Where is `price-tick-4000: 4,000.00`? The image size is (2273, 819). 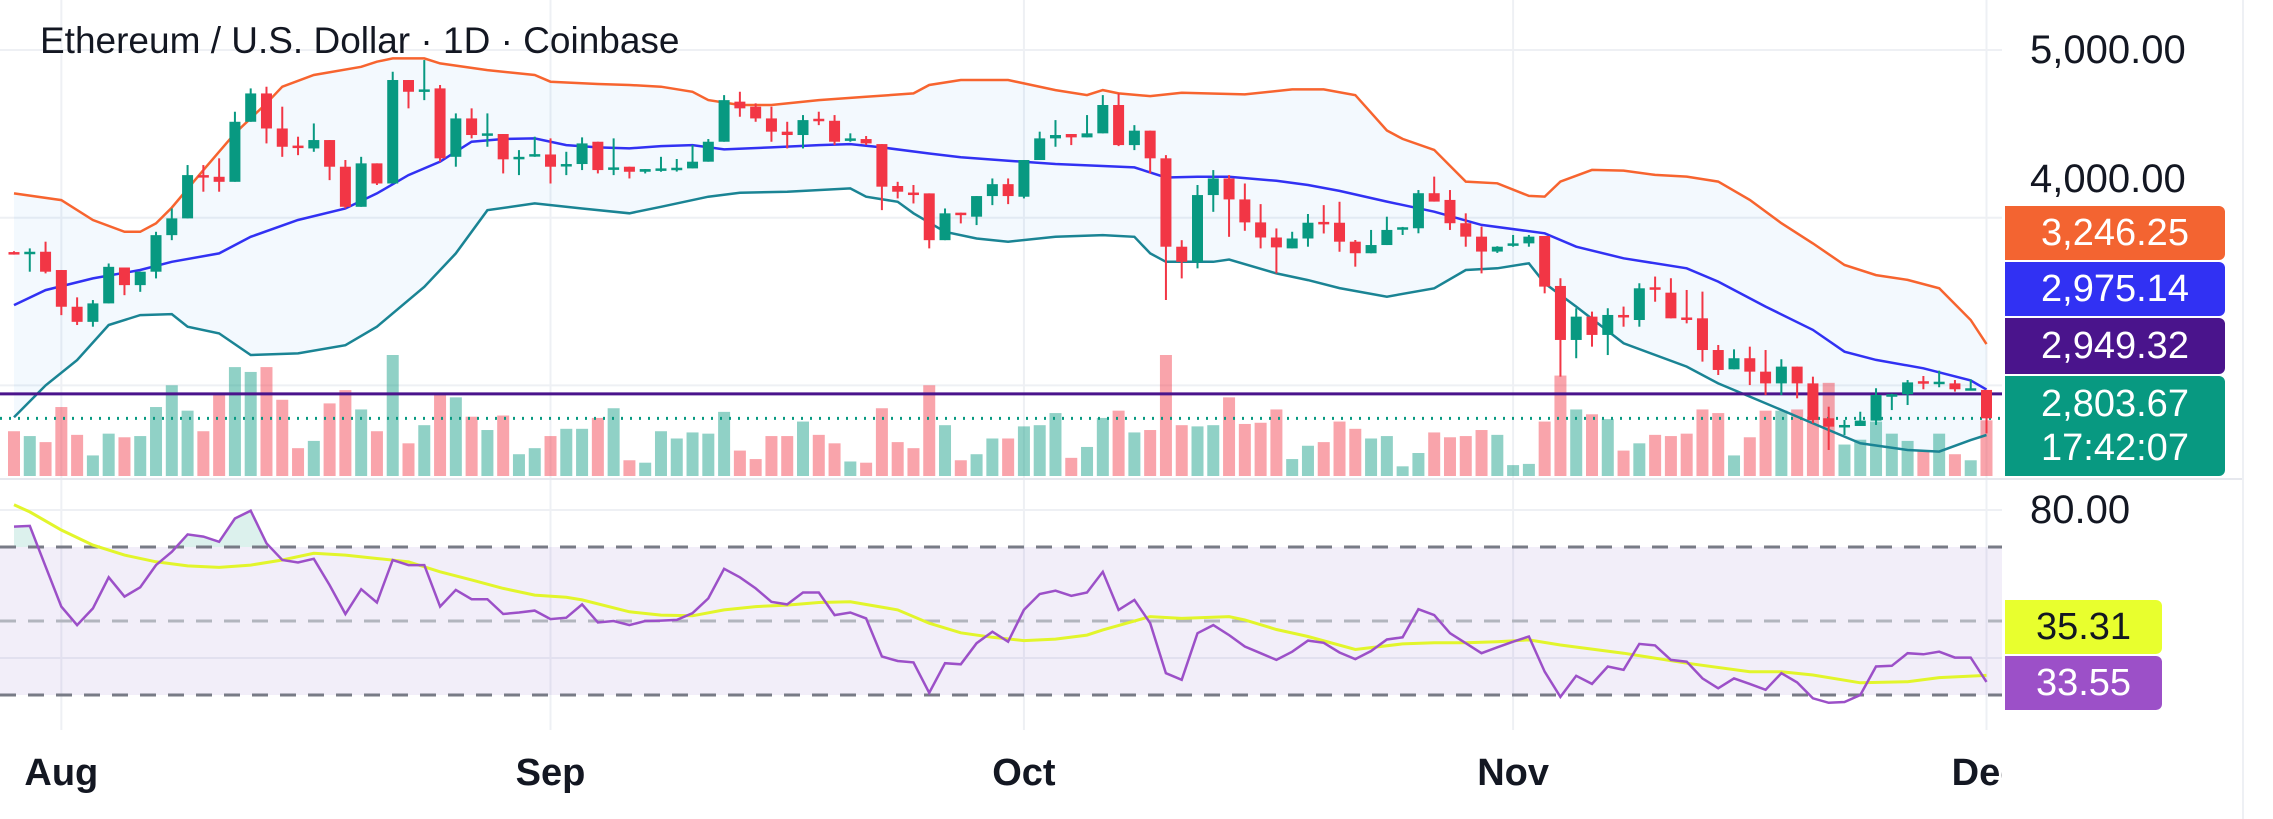 price-tick-4000: 4,000.00 is located at coordinates (2108, 179).